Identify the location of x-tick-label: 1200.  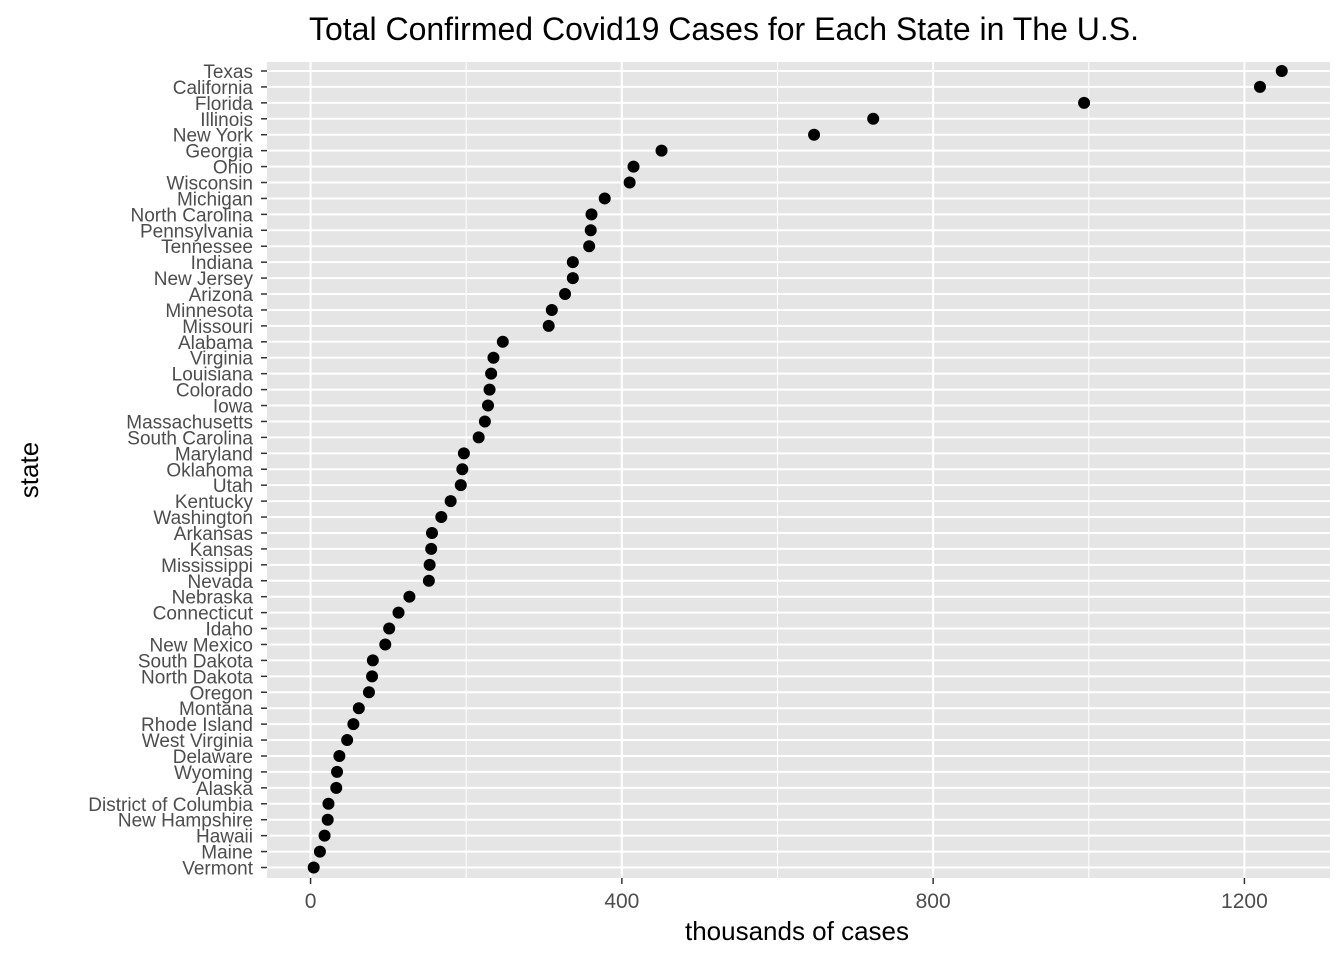
(1244, 901).